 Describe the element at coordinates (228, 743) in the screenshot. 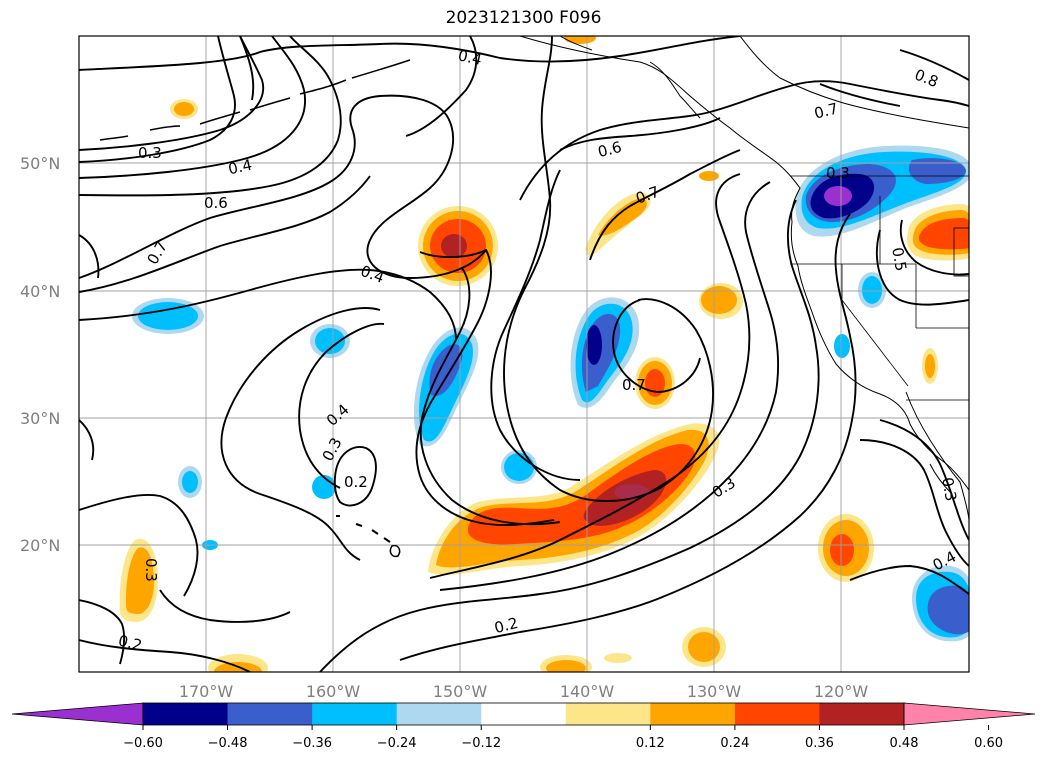

I see `colorbar-tick-label: −0.48` at that location.